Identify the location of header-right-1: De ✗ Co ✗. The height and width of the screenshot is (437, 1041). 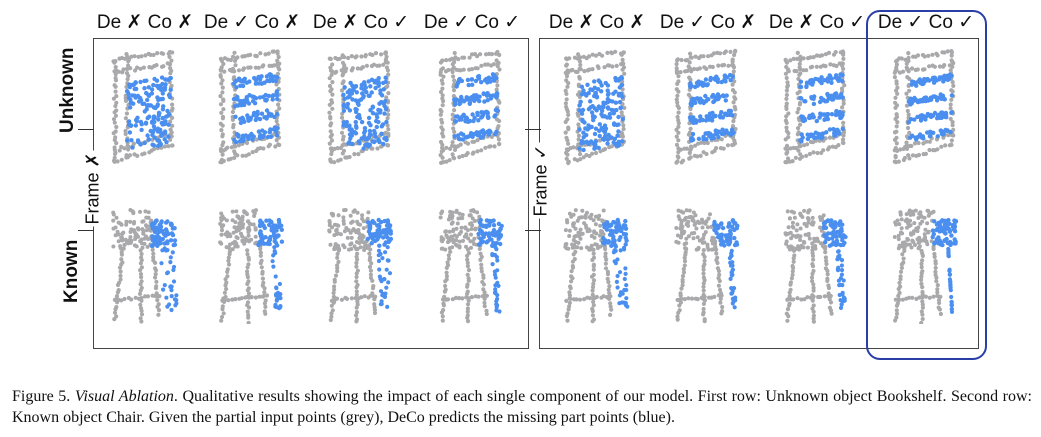
(597, 22).